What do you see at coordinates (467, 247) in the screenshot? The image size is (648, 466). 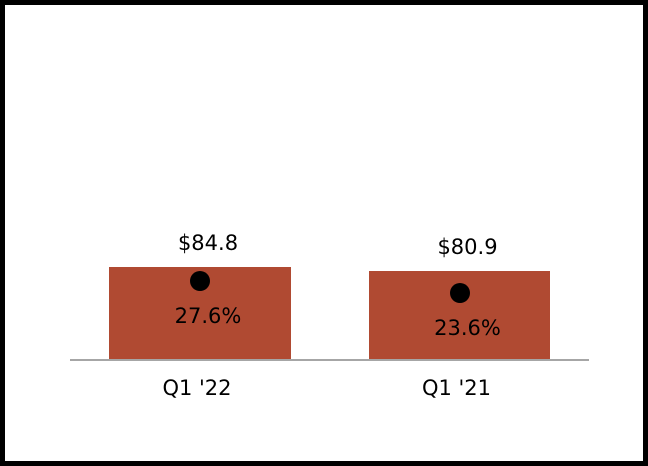 I see `bar-value-label: $80.9` at bounding box center [467, 247].